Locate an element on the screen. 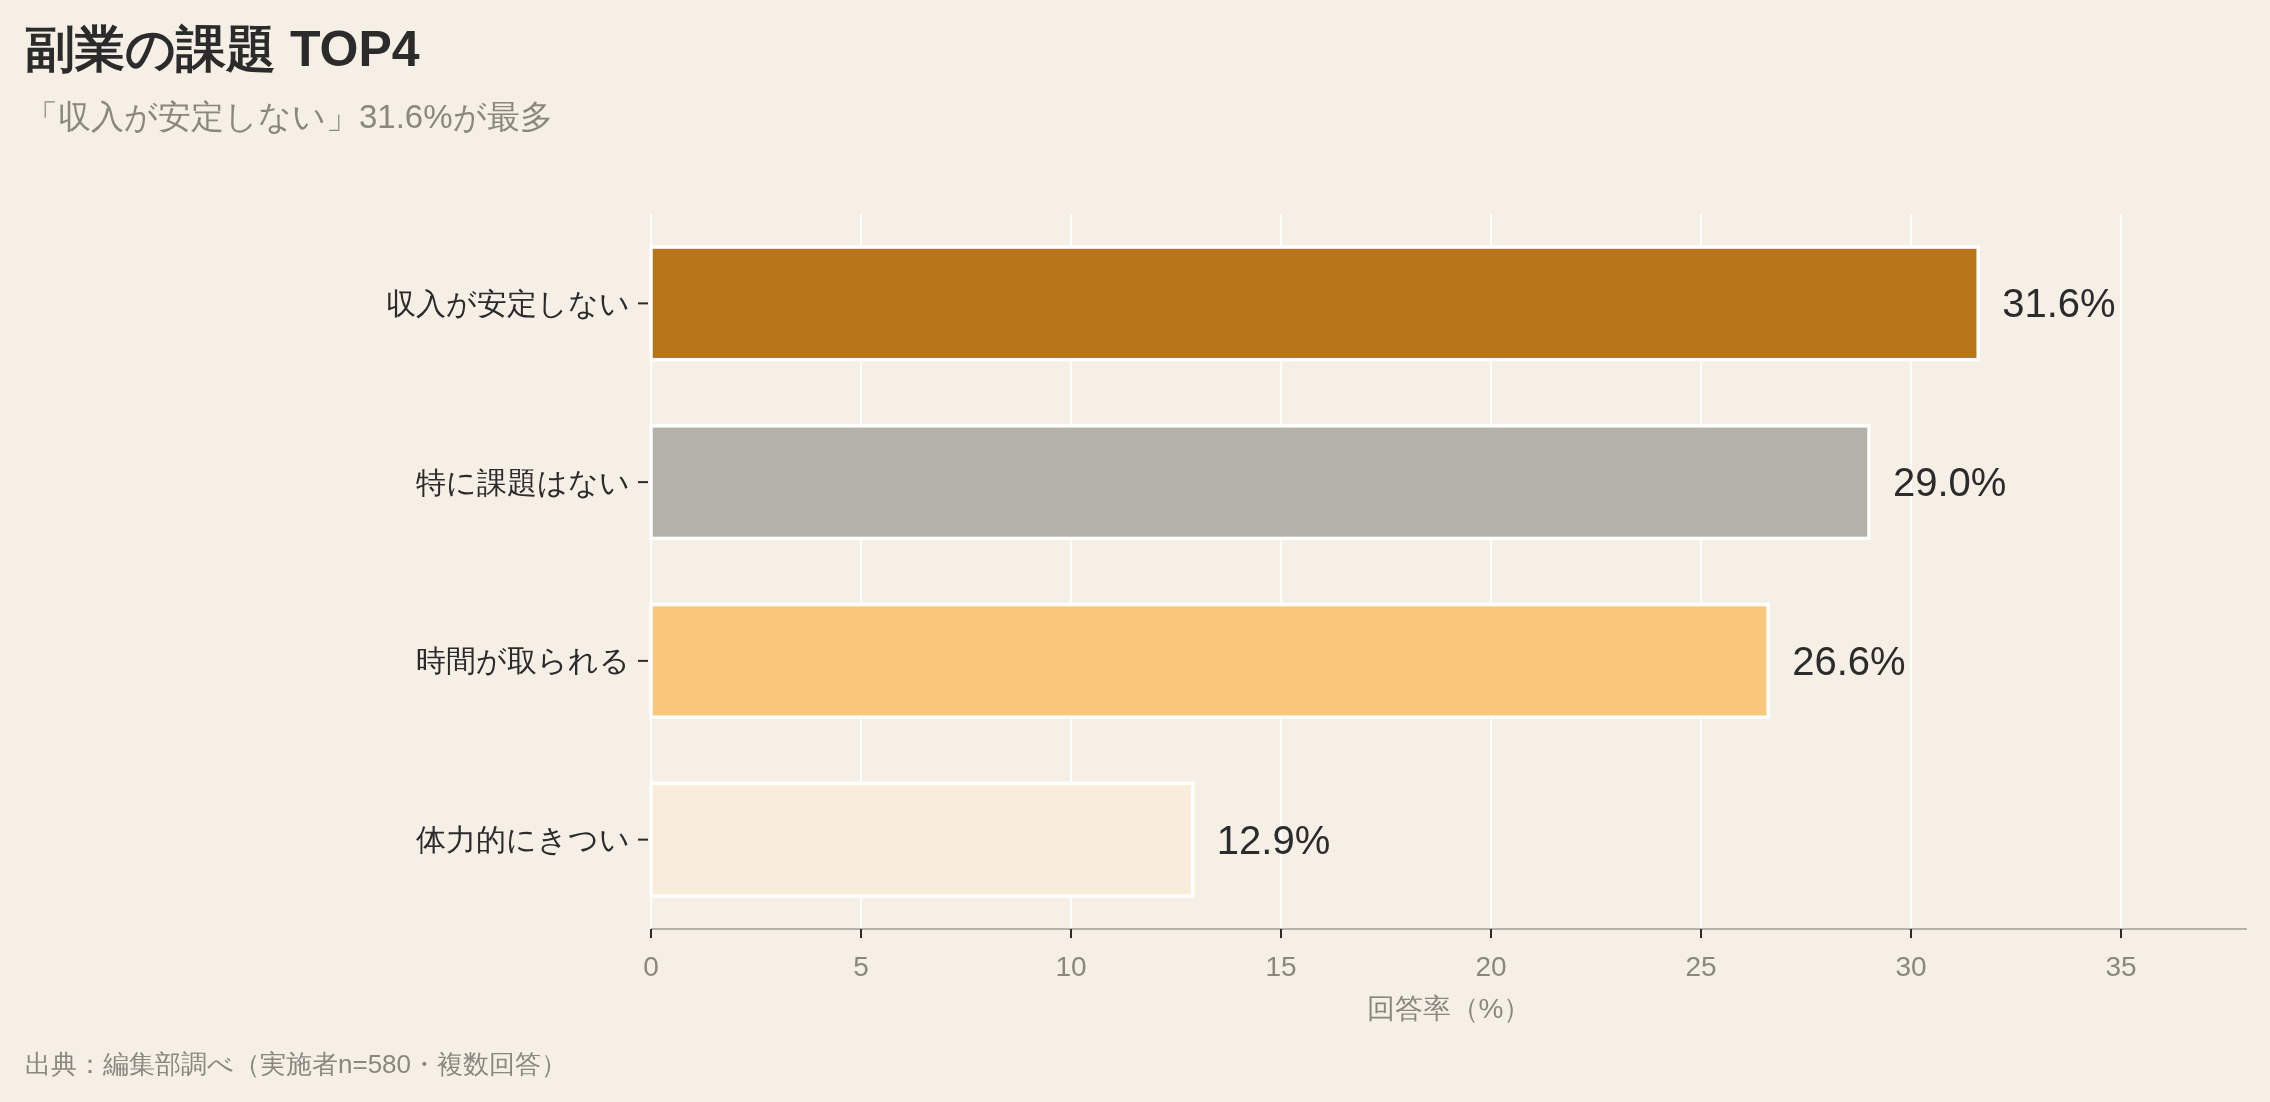  subtitle: 「収入が安定しない」31.6%が最多 is located at coordinates (289, 116).